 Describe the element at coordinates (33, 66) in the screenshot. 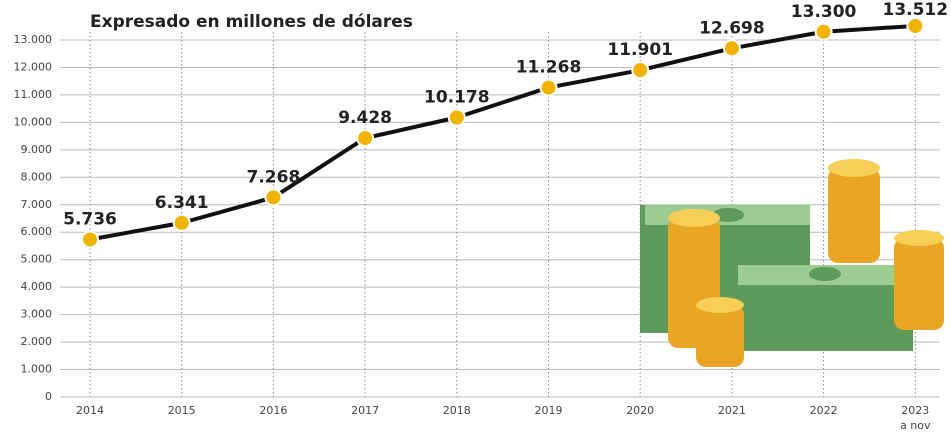

I see `y-tick-label: 12.000` at that location.